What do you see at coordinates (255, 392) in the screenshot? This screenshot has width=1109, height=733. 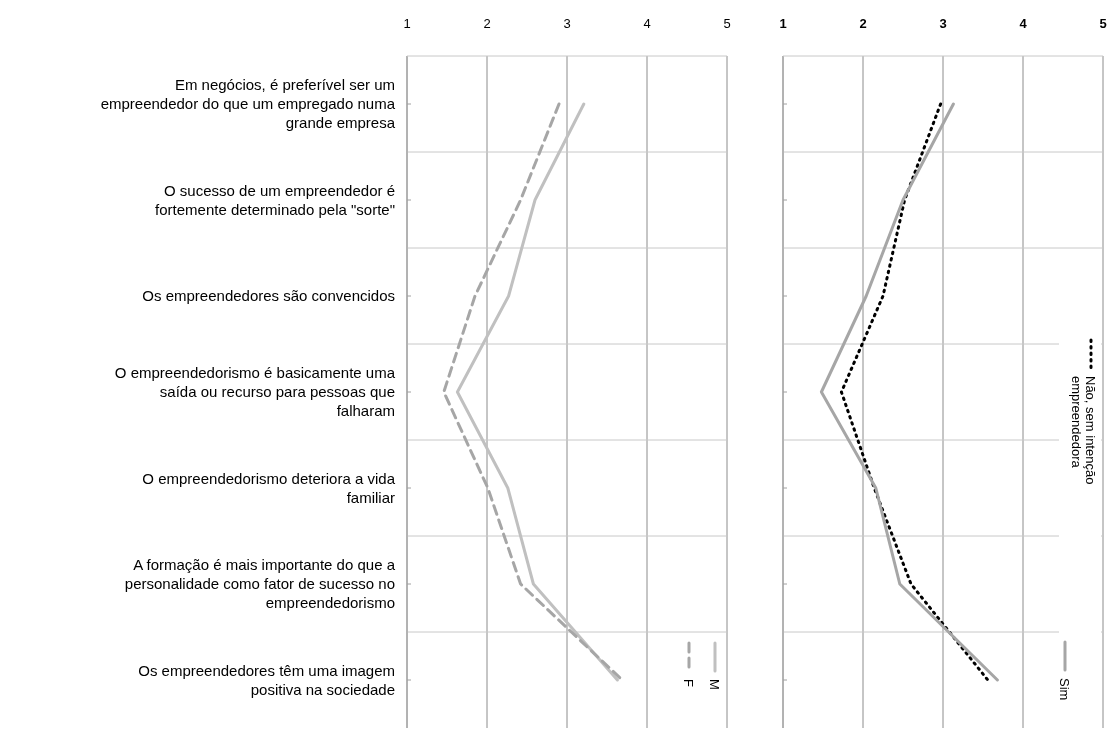 I see `y-tick-label: O empreendedorismo é basicamente uma saída ou recurso para pessoas que falharam` at bounding box center [255, 392].